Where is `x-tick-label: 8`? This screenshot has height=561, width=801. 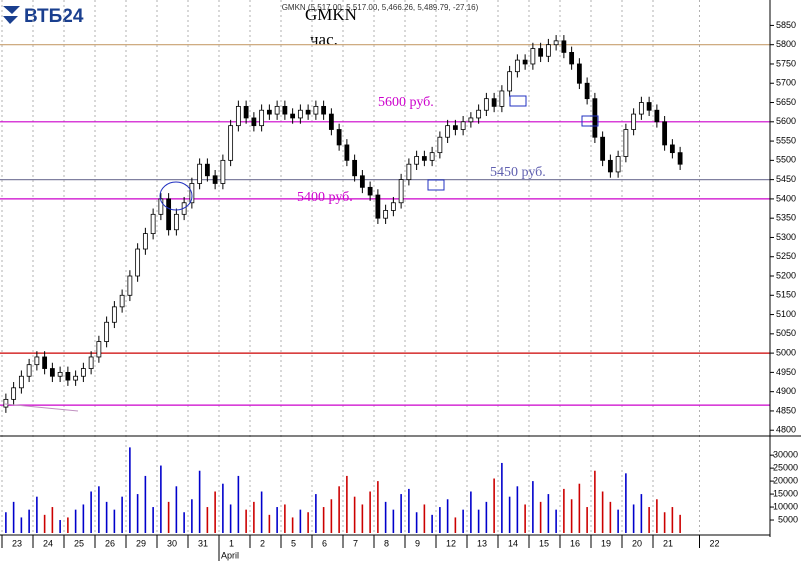 x-tick-label: 8 is located at coordinates (386, 543).